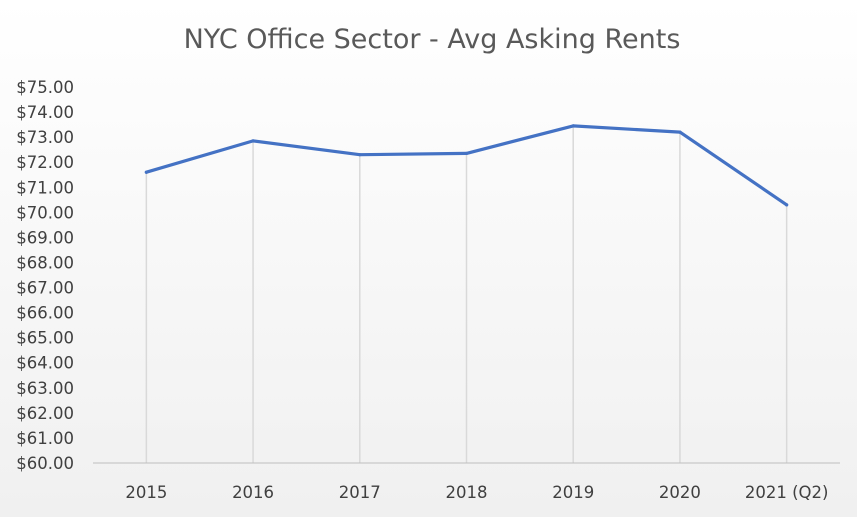 Image resolution: width=857 pixels, height=517 pixels. Describe the element at coordinates (45, 137) in the screenshot. I see `y-tick-label: $73.00` at that location.